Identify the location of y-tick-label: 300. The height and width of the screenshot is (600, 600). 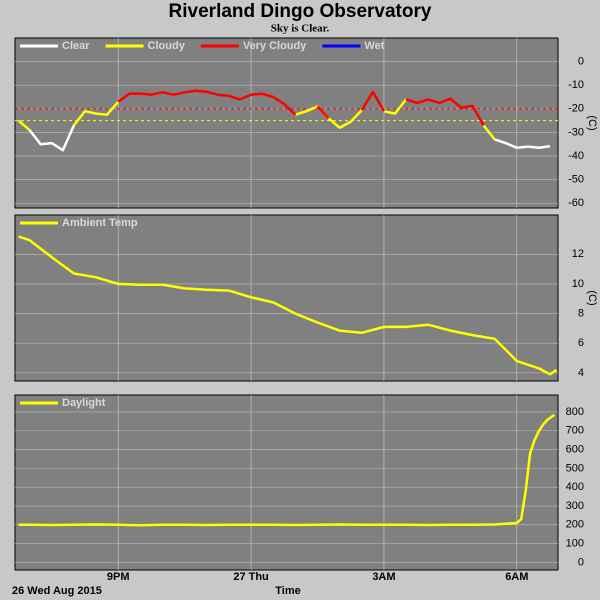
(575, 506).